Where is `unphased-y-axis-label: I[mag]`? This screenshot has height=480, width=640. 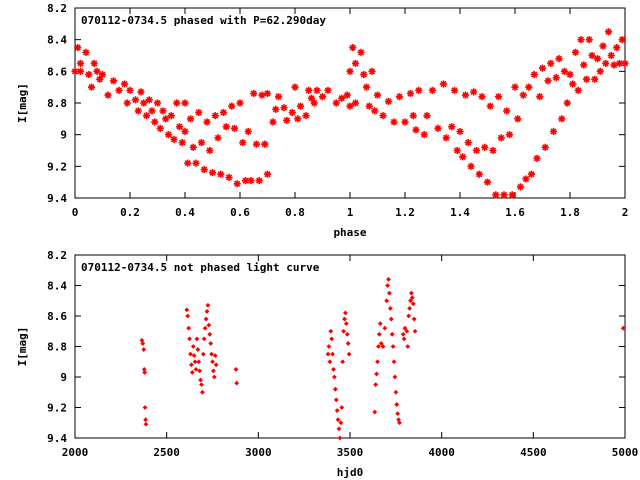
unphased-y-axis-label: I[mag] is located at coordinates (22, 347).